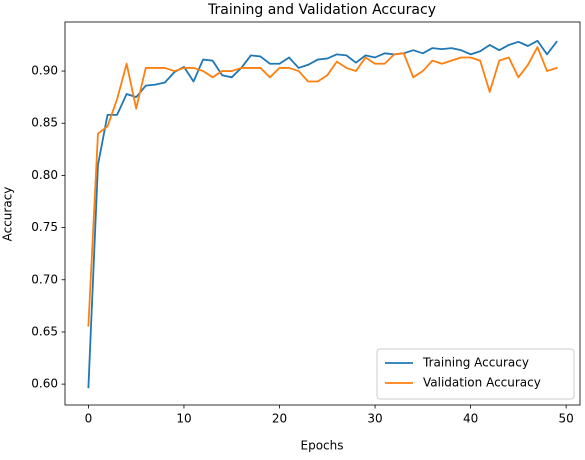 This screenshot has width=585, height=460. Describe the element at coordinates (44, 331) in the screenshot. I see `y-tick-label: 0.65` at that location.